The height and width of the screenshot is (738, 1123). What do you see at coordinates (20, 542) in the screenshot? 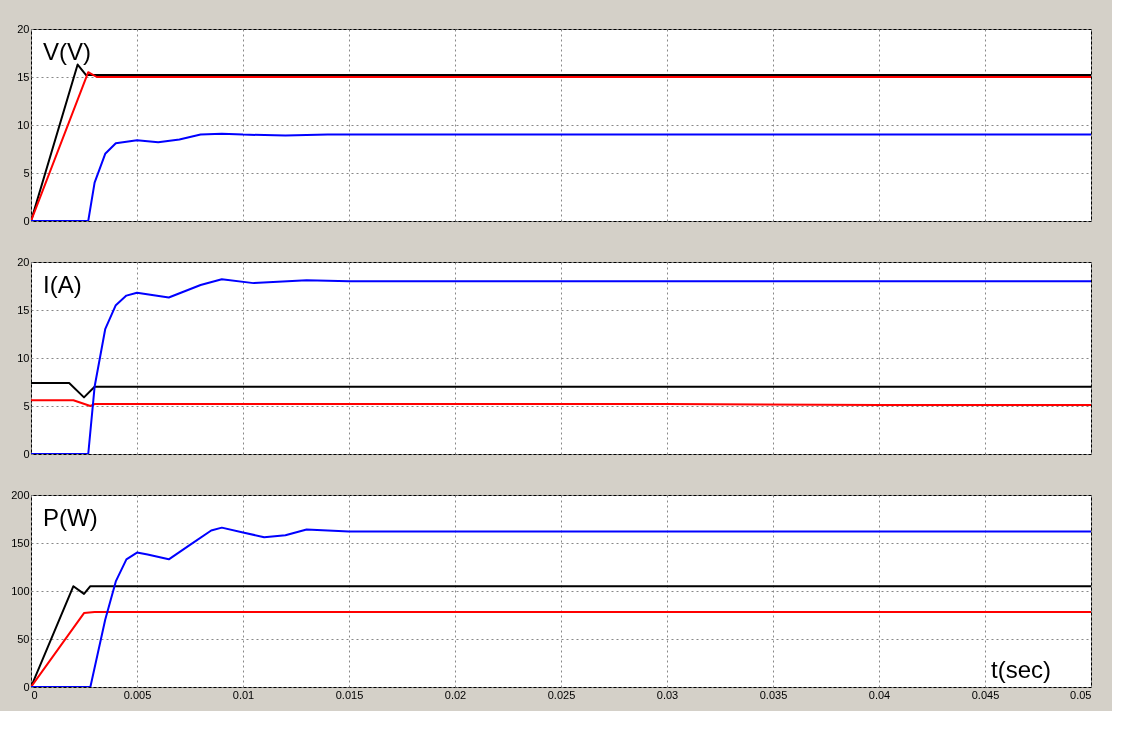
I see `y-tick-label: 150` at bounding box center [20, 542].